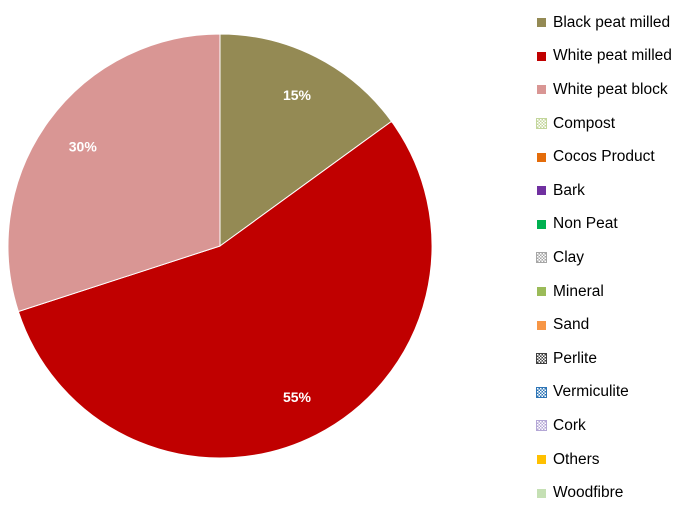 The width and height of the screenshot is (690, 510). What do you see at coordinates (576, 459) in the screenshot?
I see `legend-label: Others` at bounding box center [576, 459].